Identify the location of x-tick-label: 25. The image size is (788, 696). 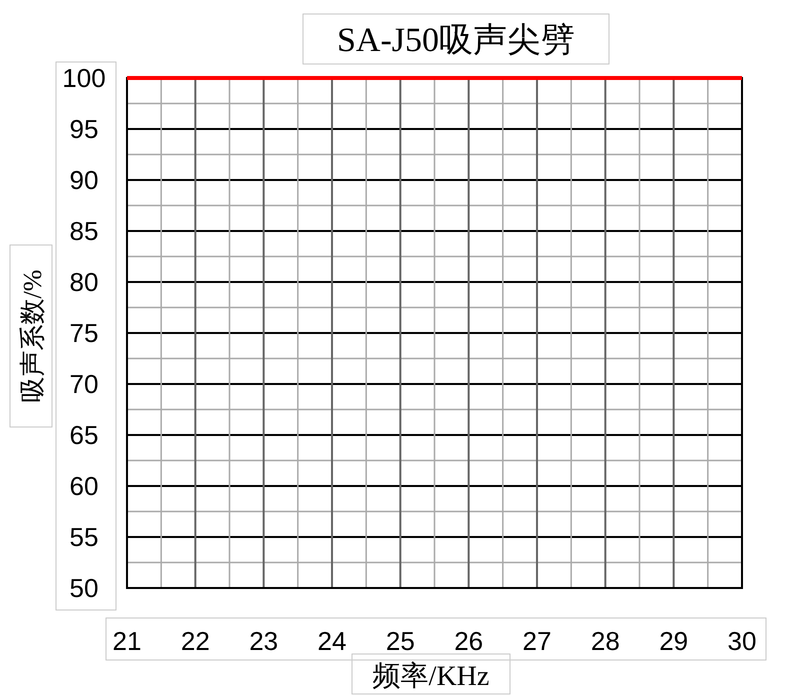
(400, 641).